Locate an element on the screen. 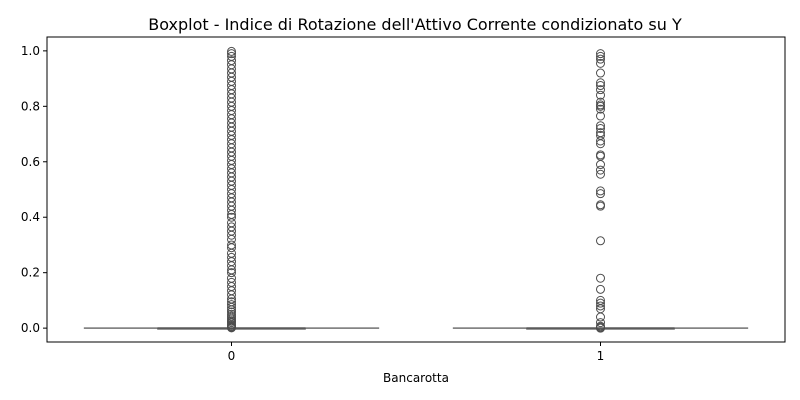 The width and height of the screenshot is (800, 400). y-axis: 0.0 0.2 0.4 0.6 0.8 1.0 is located at coordinates (34, 189).